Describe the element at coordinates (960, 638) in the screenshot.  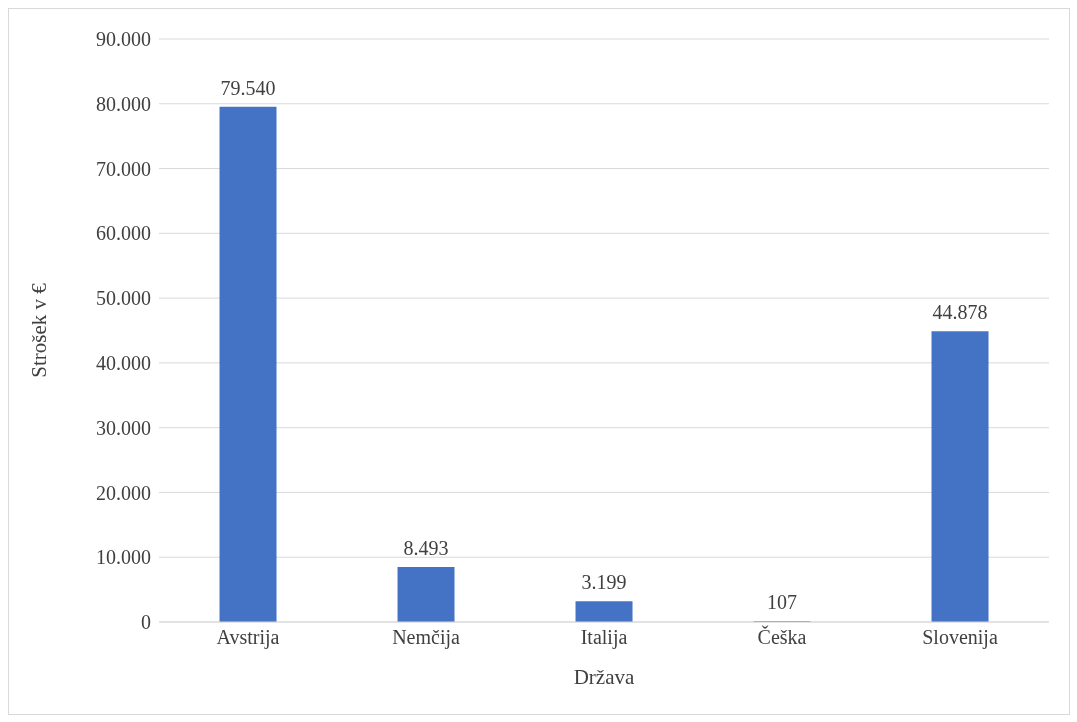
I see `x-tick-label: Slovenija` at that location.